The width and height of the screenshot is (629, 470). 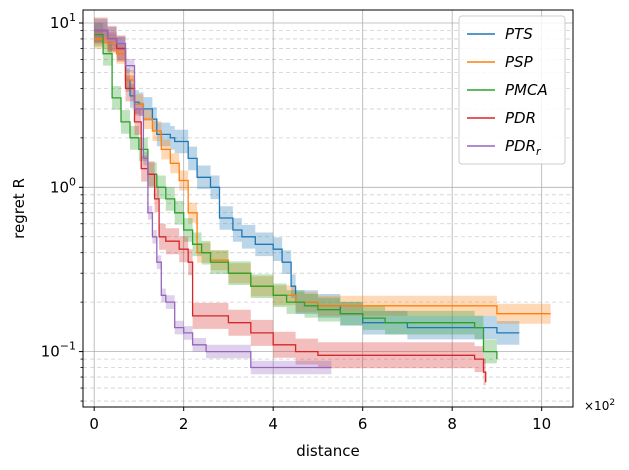 What do you see at coordinates (519, 34) in the screenshot?
I see `legend-label: PTS` at bounding box center [519, 34].